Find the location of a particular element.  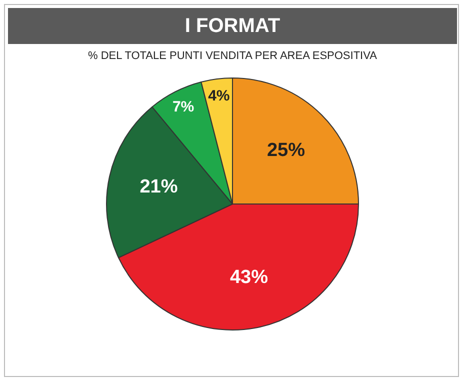

data-label: 4% is located at coordinates (219, 96).